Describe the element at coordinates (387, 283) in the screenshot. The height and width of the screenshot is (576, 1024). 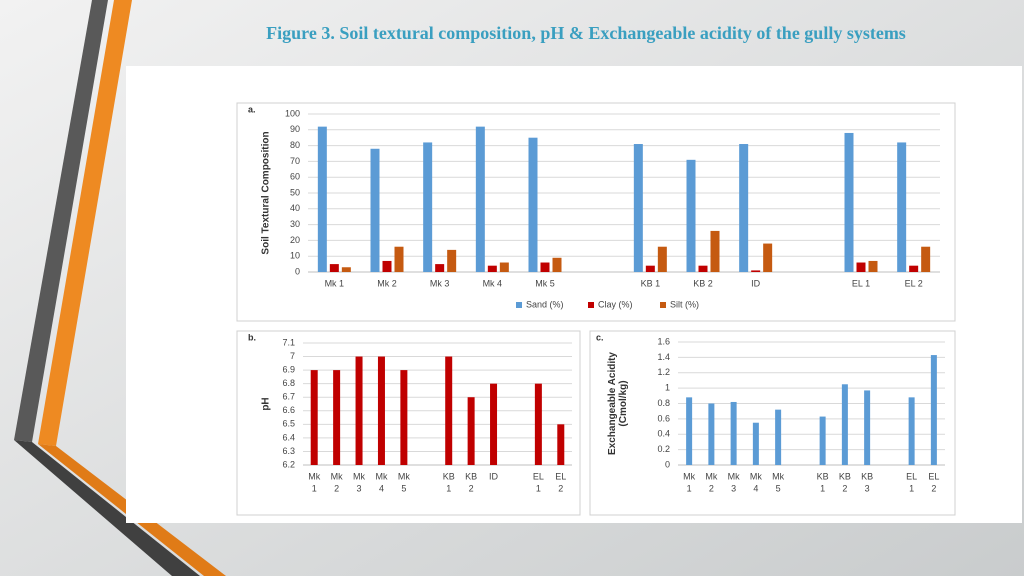
I see `x-tick-label: Mk 2` at that location.